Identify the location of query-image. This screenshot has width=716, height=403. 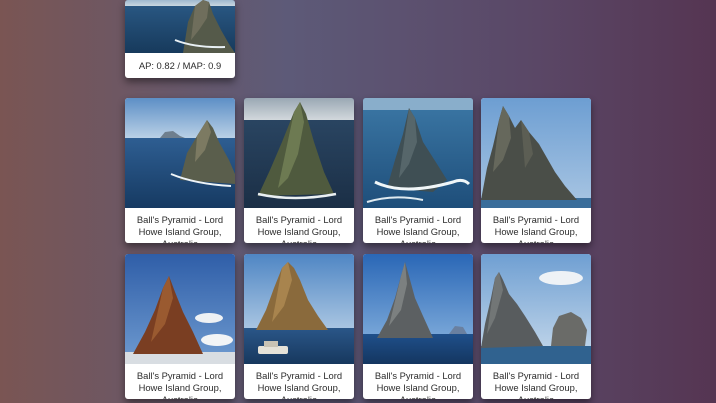
(180, 26).